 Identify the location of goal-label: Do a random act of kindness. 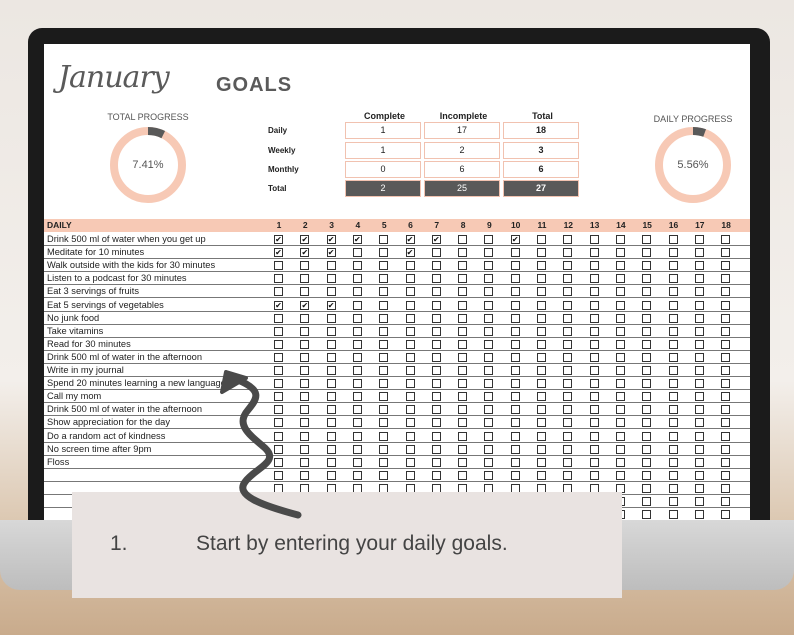
(106, 435).